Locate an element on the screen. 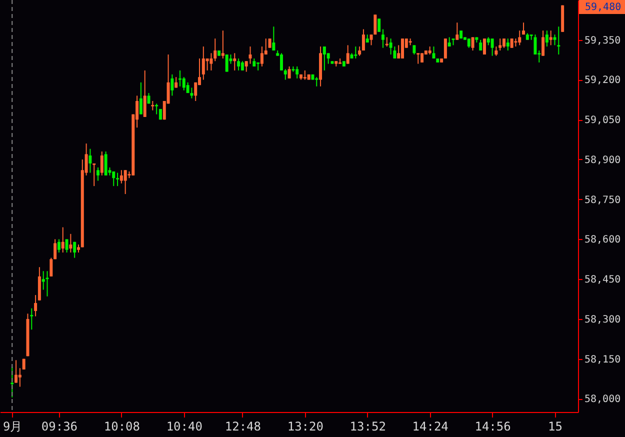 The image size is (625, 437). x-tick-label: 13:20 is located at coordinates (305, 427).